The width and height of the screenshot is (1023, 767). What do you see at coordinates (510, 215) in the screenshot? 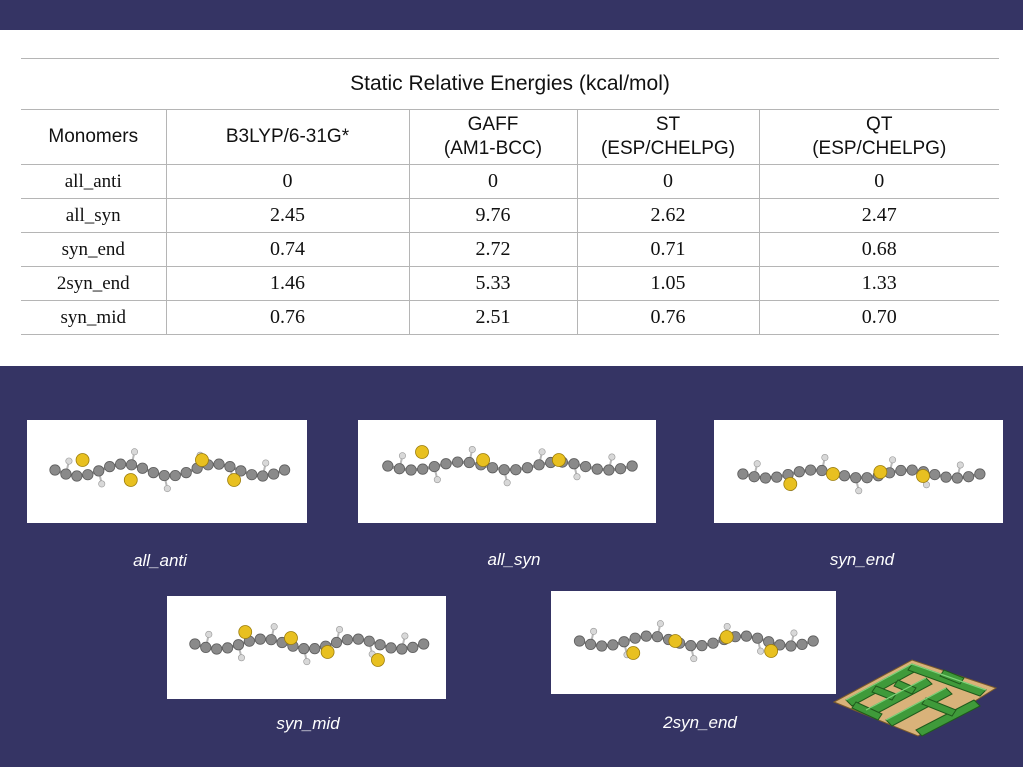
I see `table-row: all_syn 2.45 9.76 2.62 2.47` at bounding box center [510, 215].